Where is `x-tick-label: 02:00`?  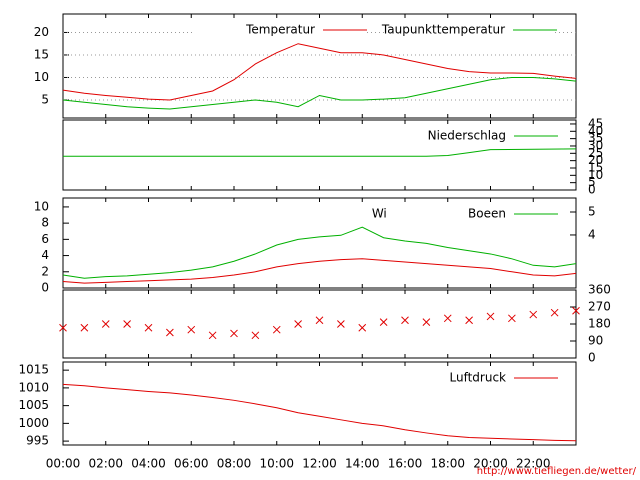 x-tick-label: 02:00 is located at coordinates (105, 464).